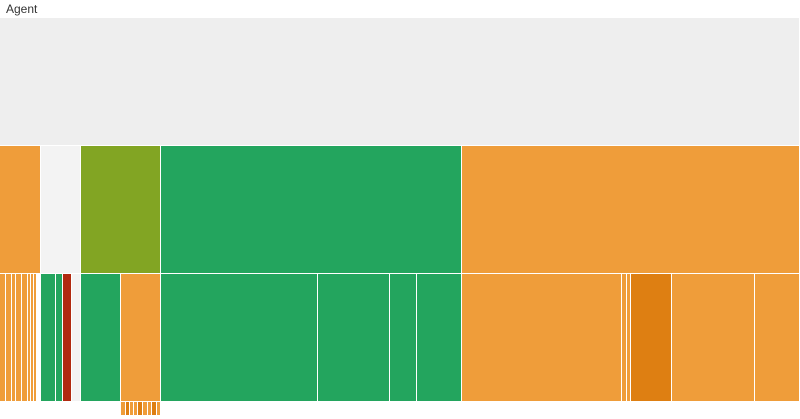 Image resolution: width=800 pixels, height=419 pixels. I want to click on treemap-node-technical-detail: Technical Detail 47.00, so click(710, 337).